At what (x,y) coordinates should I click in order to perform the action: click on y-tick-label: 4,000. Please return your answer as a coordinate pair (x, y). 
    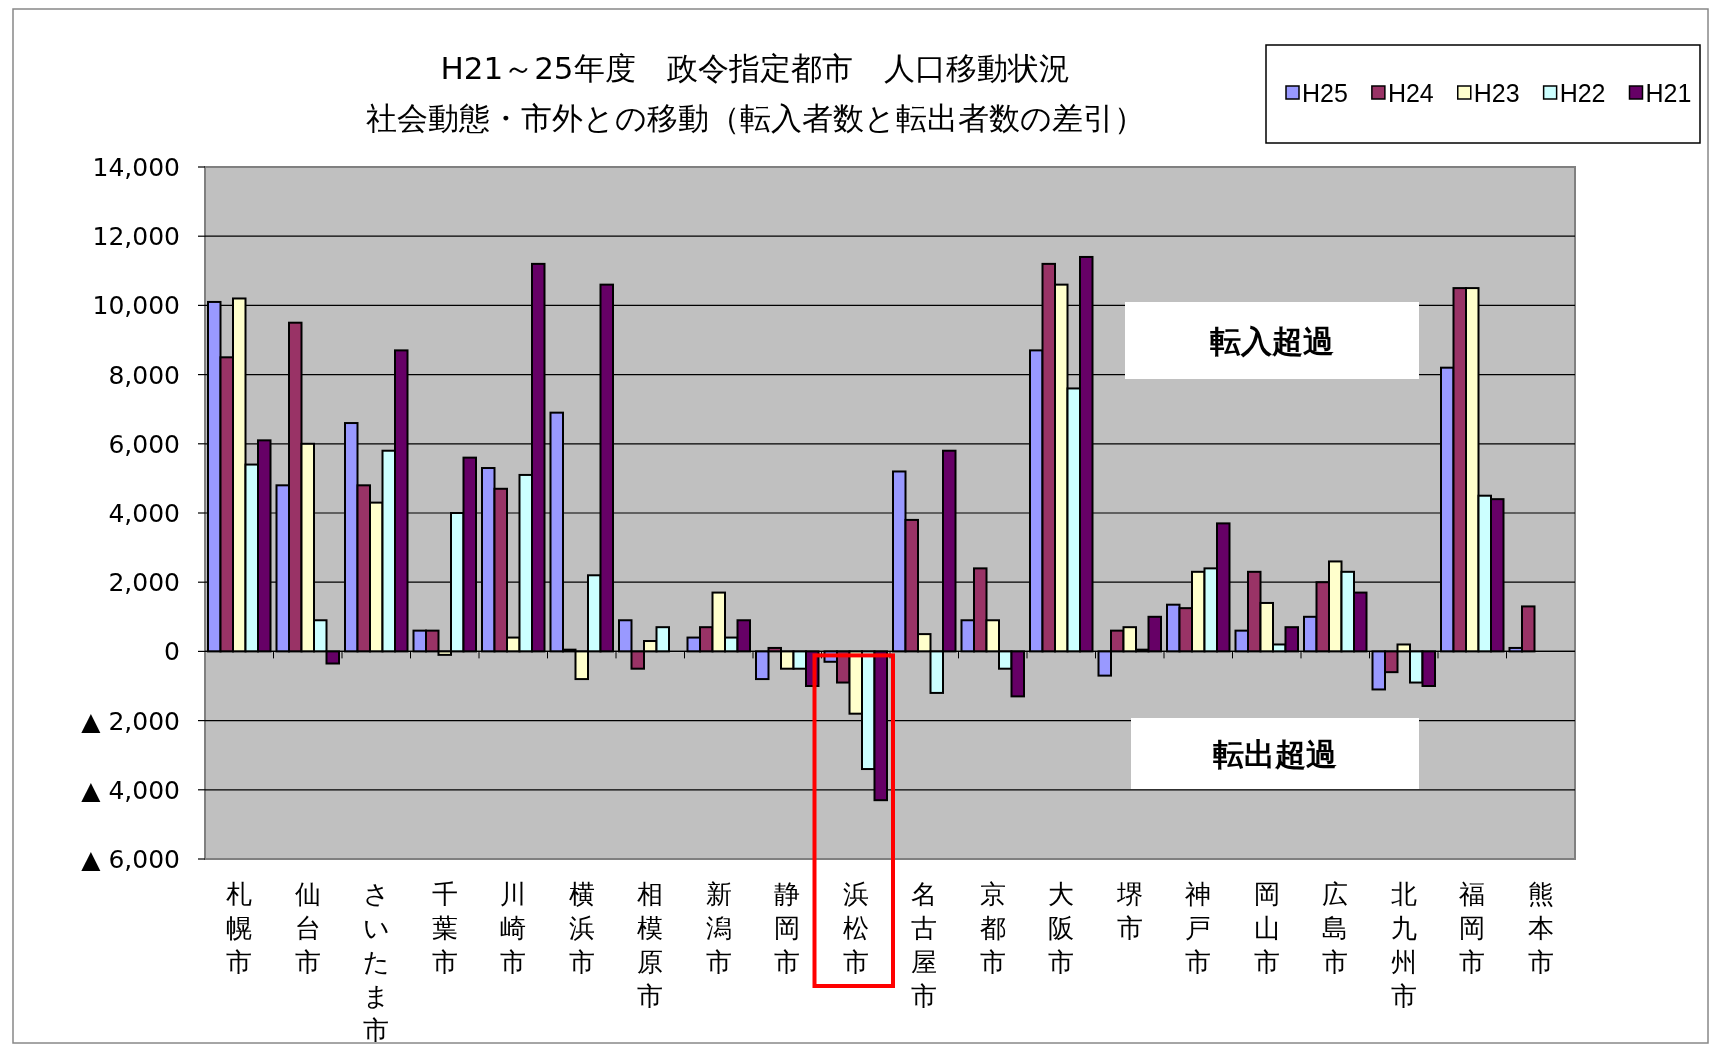
    Looking at the image, I should click on (144, 513).